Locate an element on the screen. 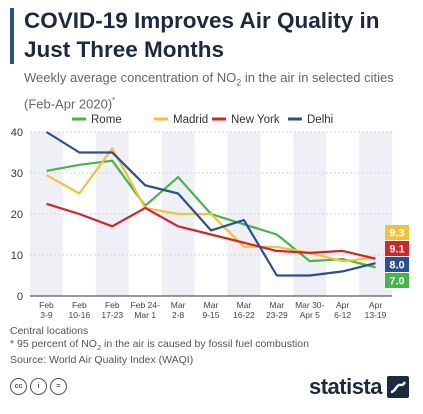  statista-logo: statista is located at coordinates (359, 387).